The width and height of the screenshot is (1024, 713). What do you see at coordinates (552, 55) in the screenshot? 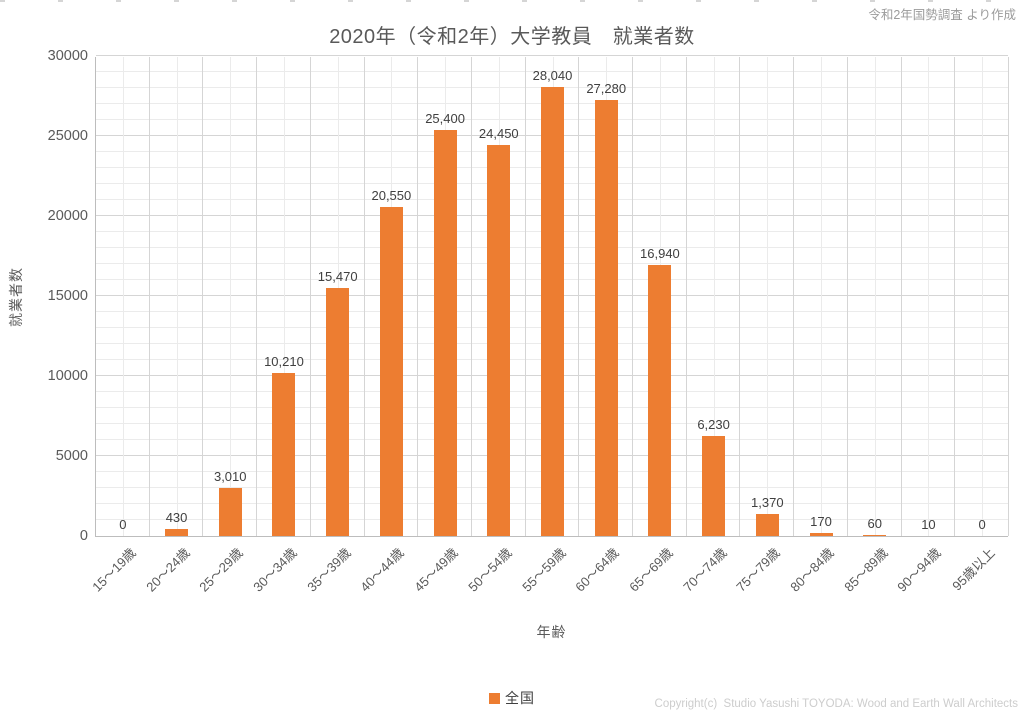
I see `gridline-h-major` at bounding box center [552, 55].